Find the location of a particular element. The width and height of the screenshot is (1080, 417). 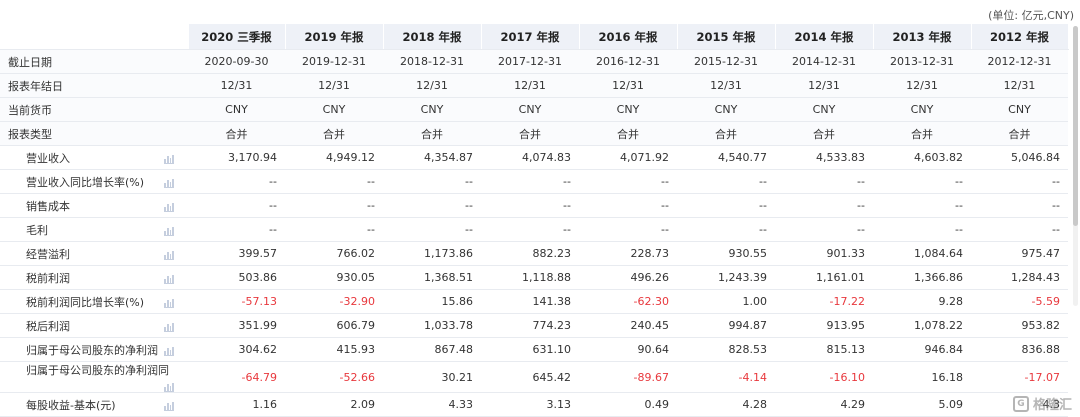

table-cell: -17.22 is located at coordinates (824, 301).